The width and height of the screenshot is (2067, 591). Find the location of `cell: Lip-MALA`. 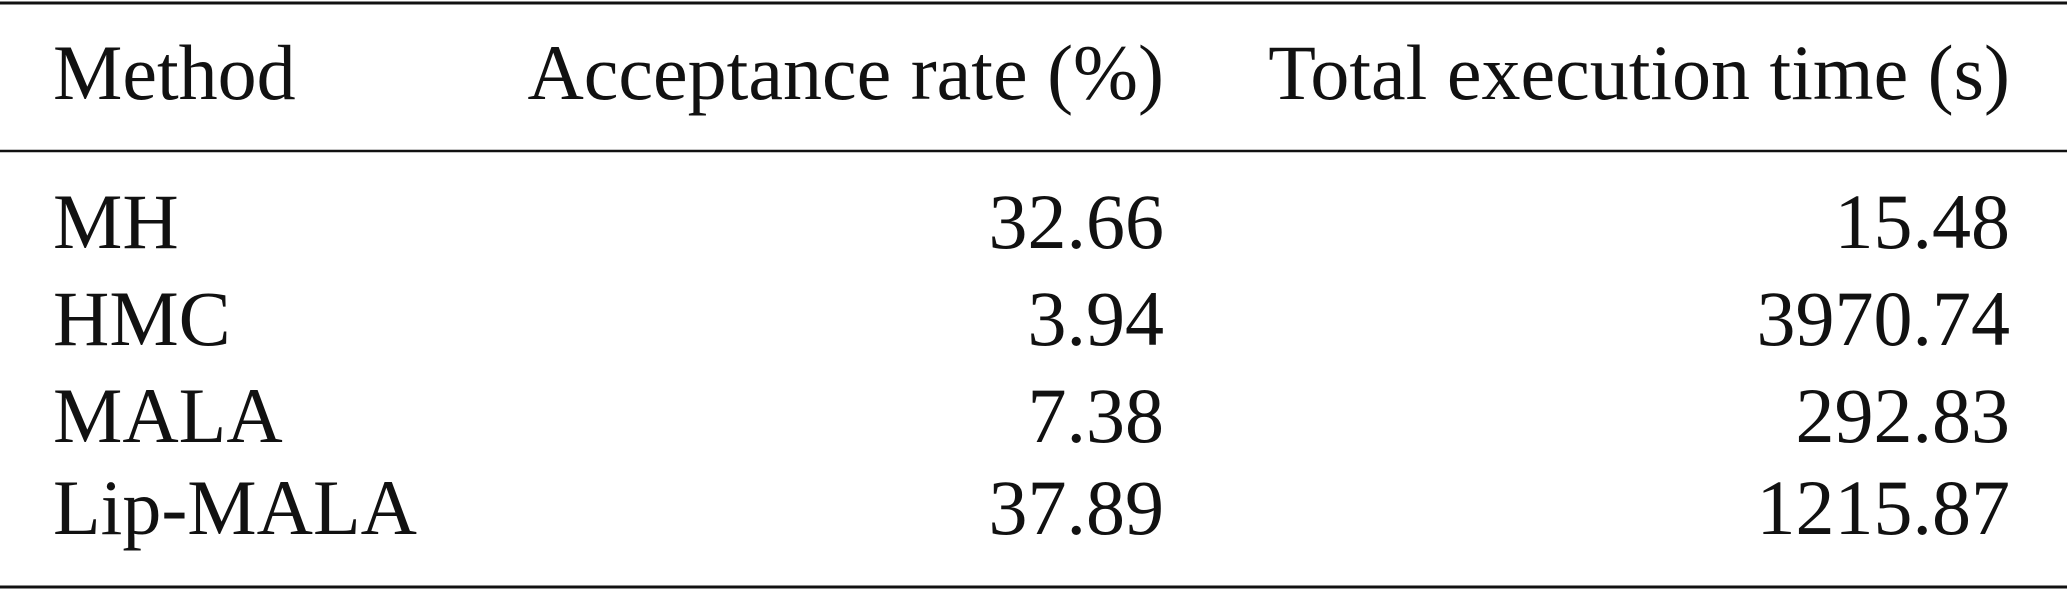

cell: Lip-MALA is located at coordinates (235, 507).